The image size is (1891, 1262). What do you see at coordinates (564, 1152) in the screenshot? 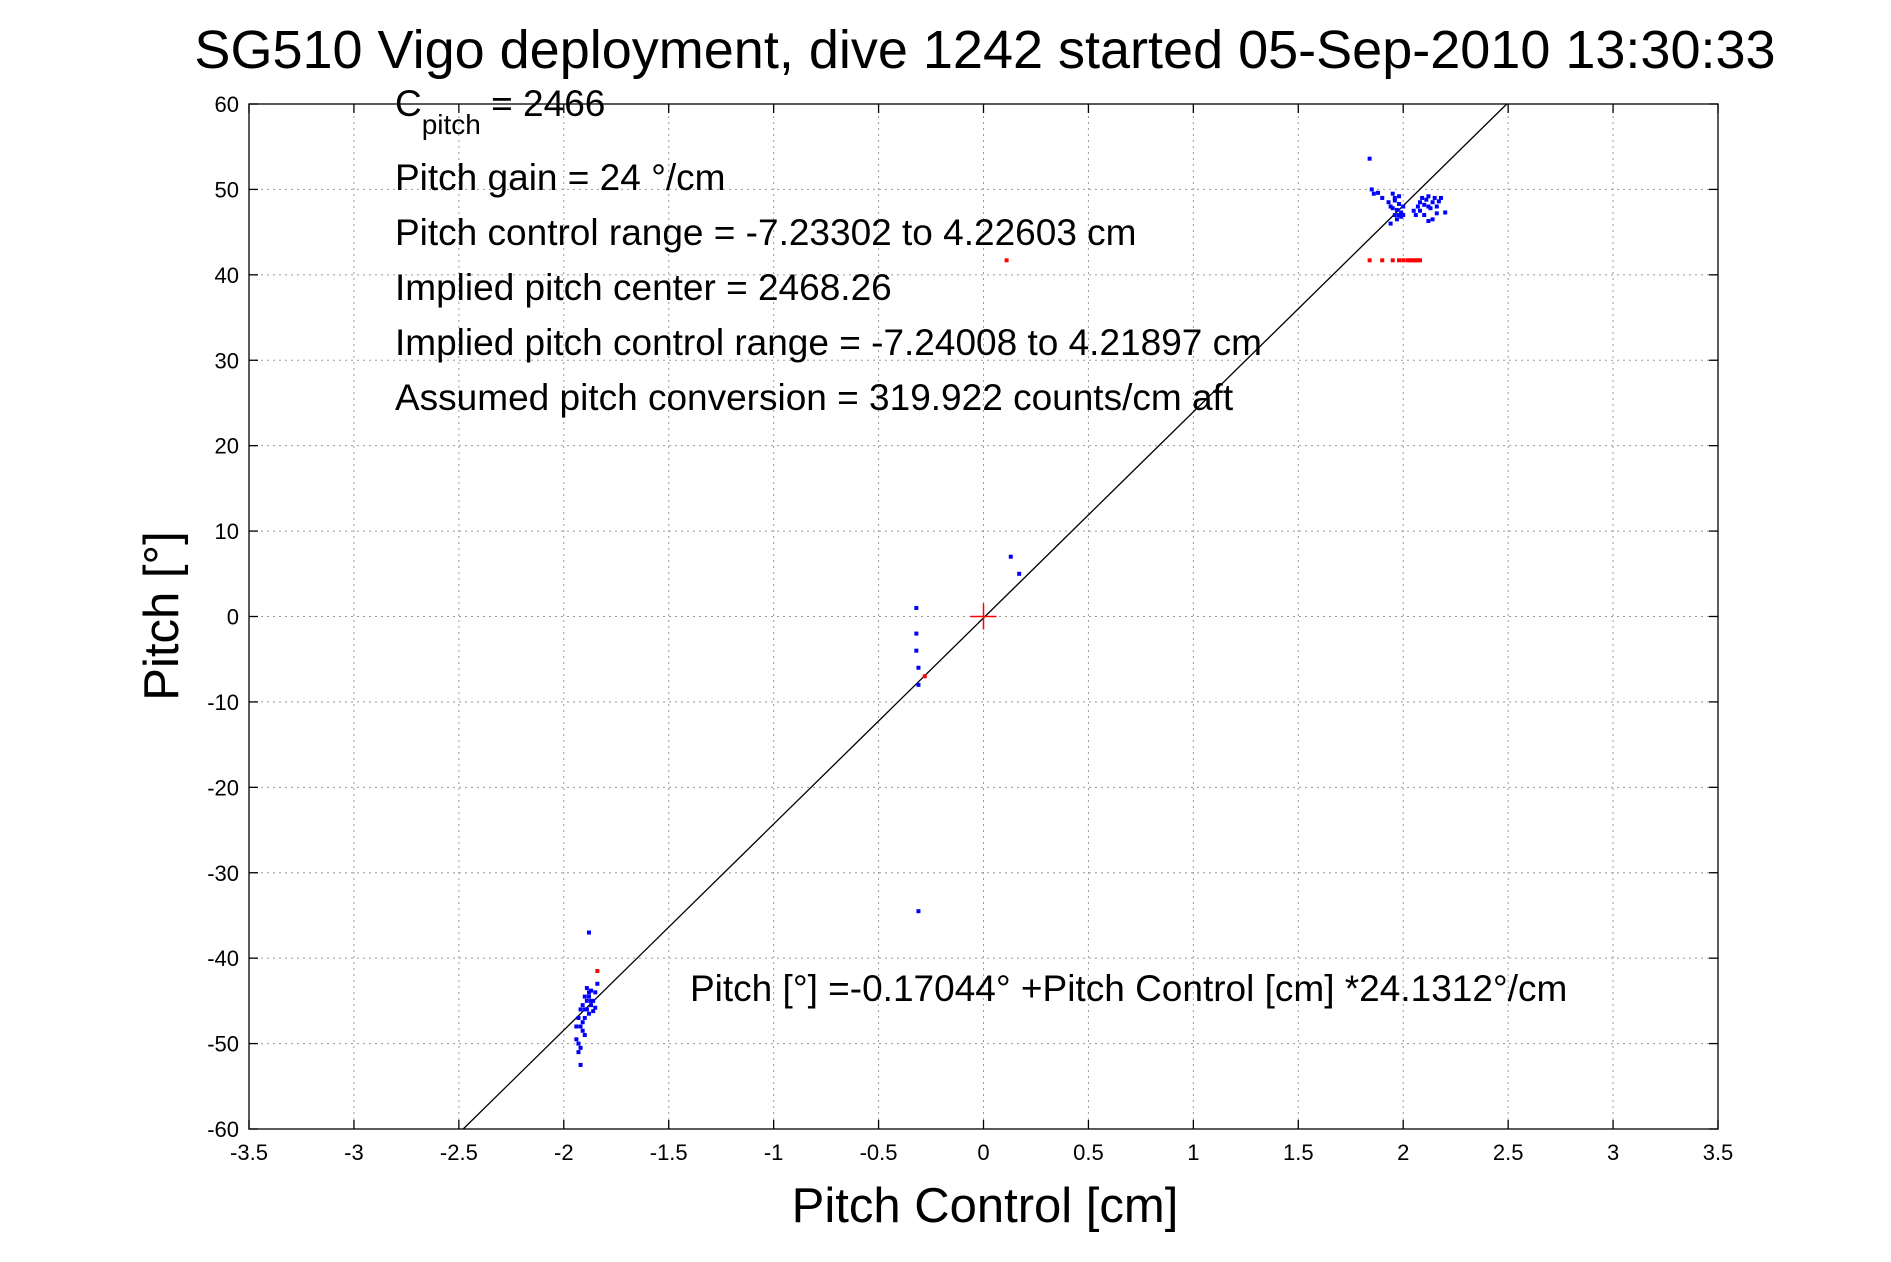
I see `x-tick-label: -2` at bounding box center [564, 1152].